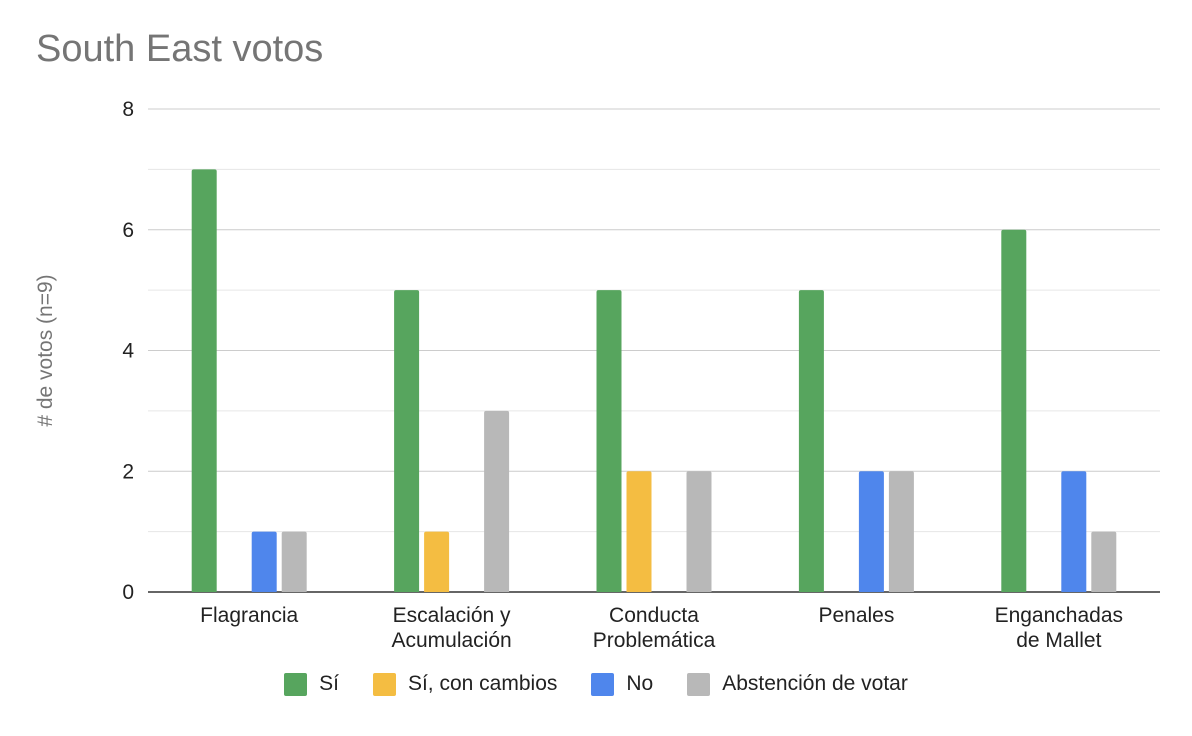  What do you see at coordinates (451, 640) in the screenshot?
I see `x-category-label: Acumulación` at bounding box center [451, 640].